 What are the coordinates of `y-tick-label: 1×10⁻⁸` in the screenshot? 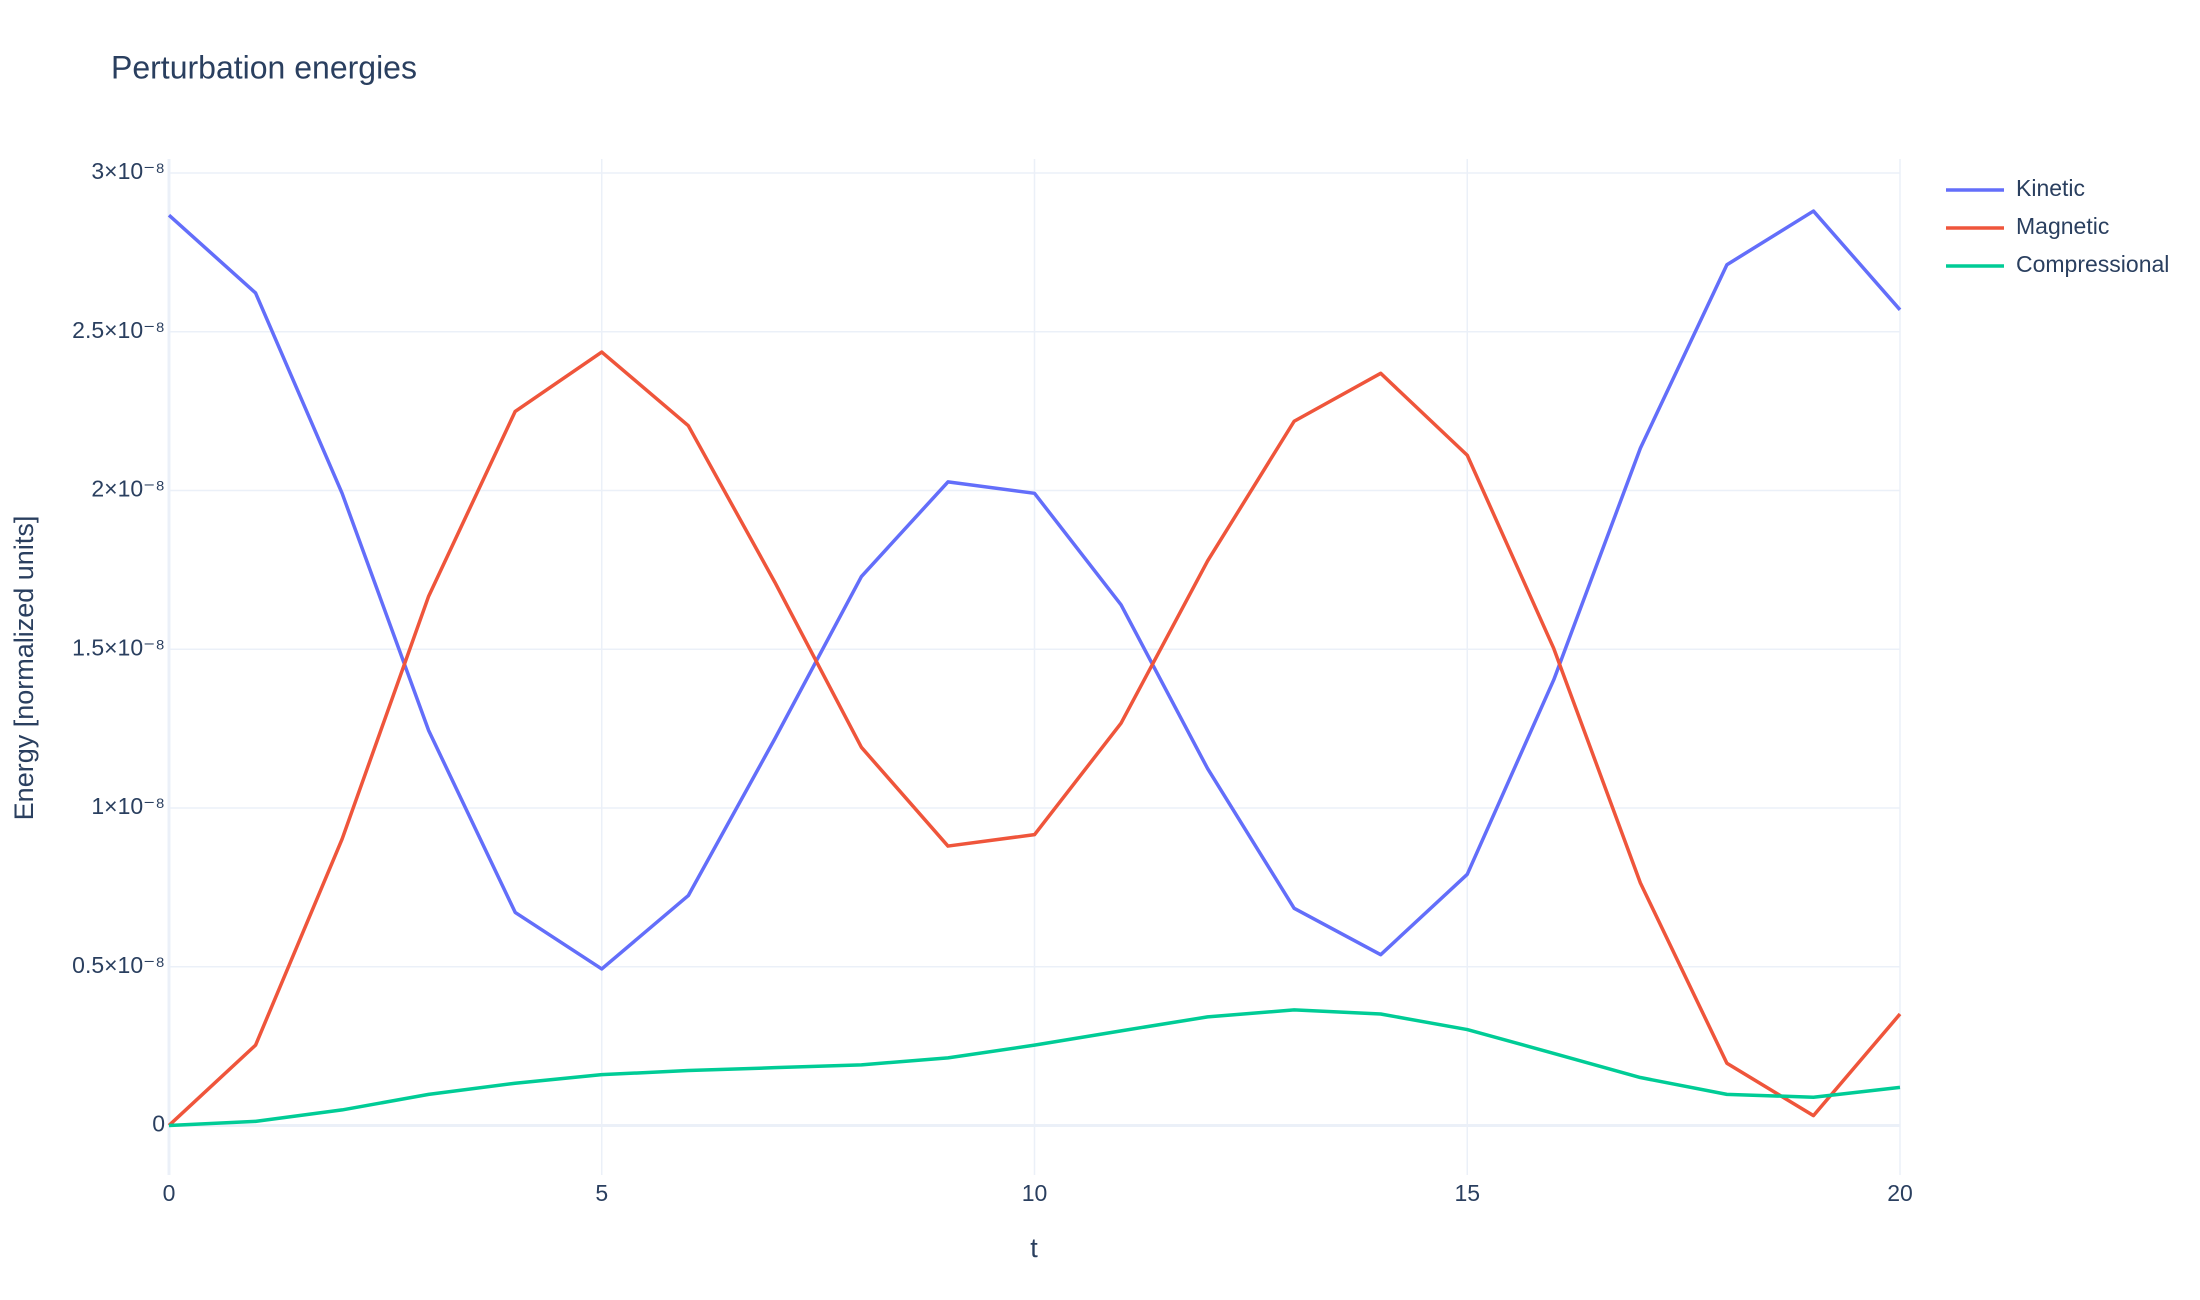 It's located at (128, 806).